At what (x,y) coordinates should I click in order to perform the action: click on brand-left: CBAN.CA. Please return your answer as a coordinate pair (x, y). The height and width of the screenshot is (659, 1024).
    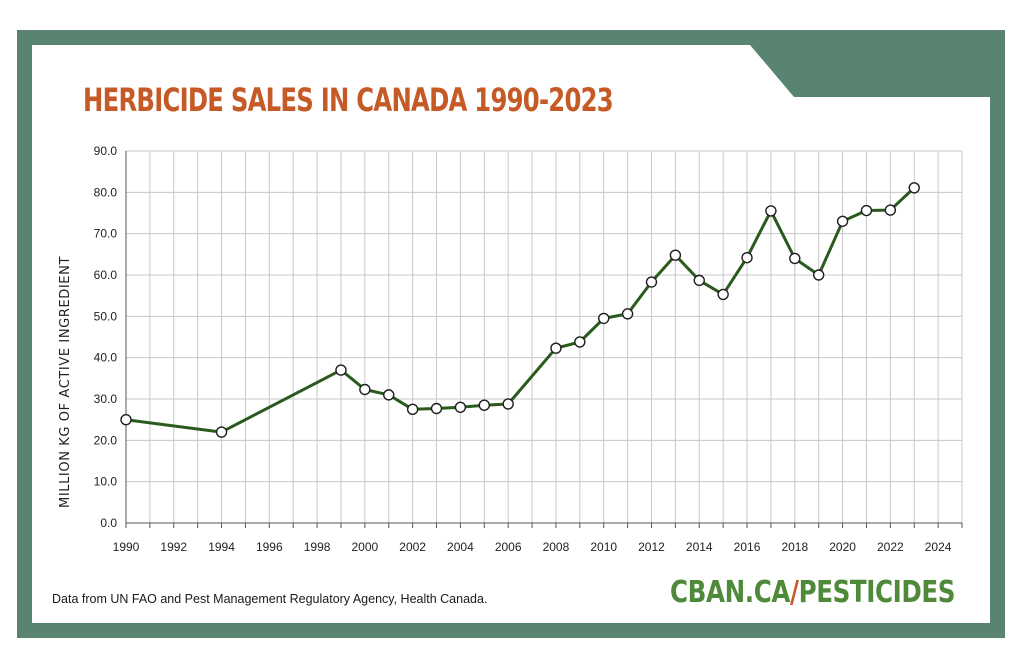
    Looking at the image, I should click on (730, 592).